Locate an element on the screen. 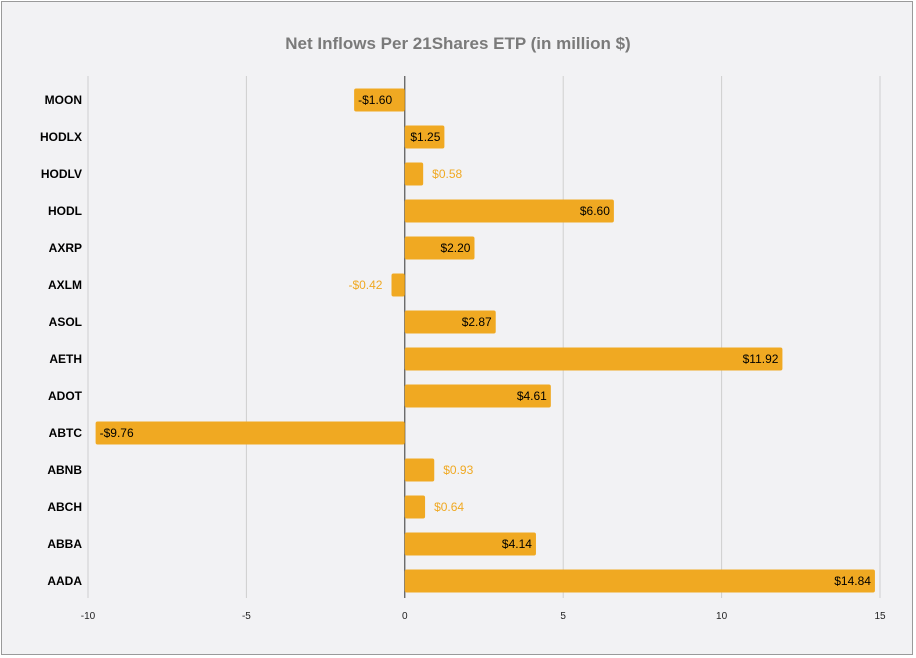  data-label: $2.20 is located at coordinates (455, 248).